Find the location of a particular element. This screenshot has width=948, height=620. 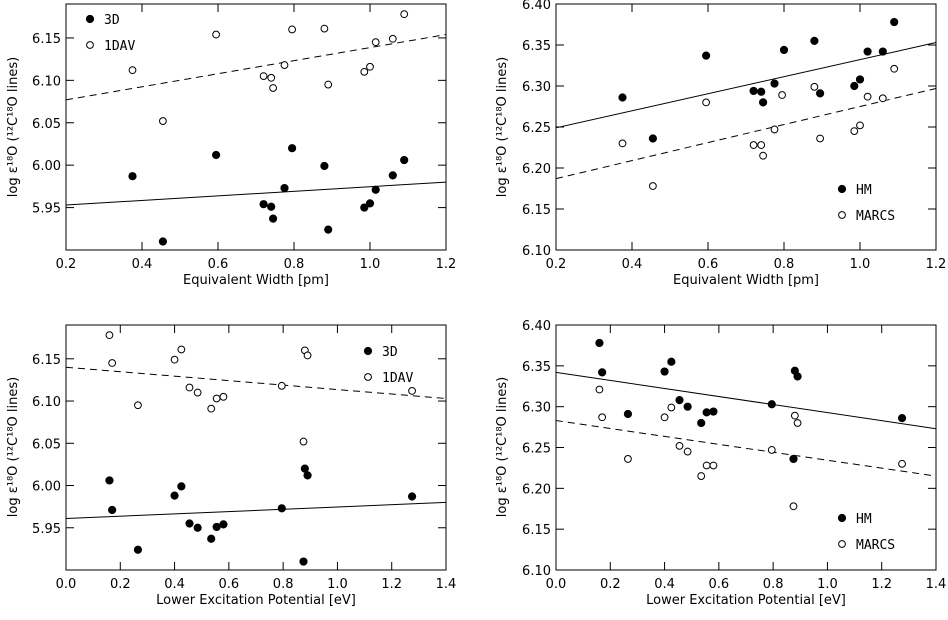

x-axis-label: Equivalent Width [pm] is located at coordinates (256, 280).